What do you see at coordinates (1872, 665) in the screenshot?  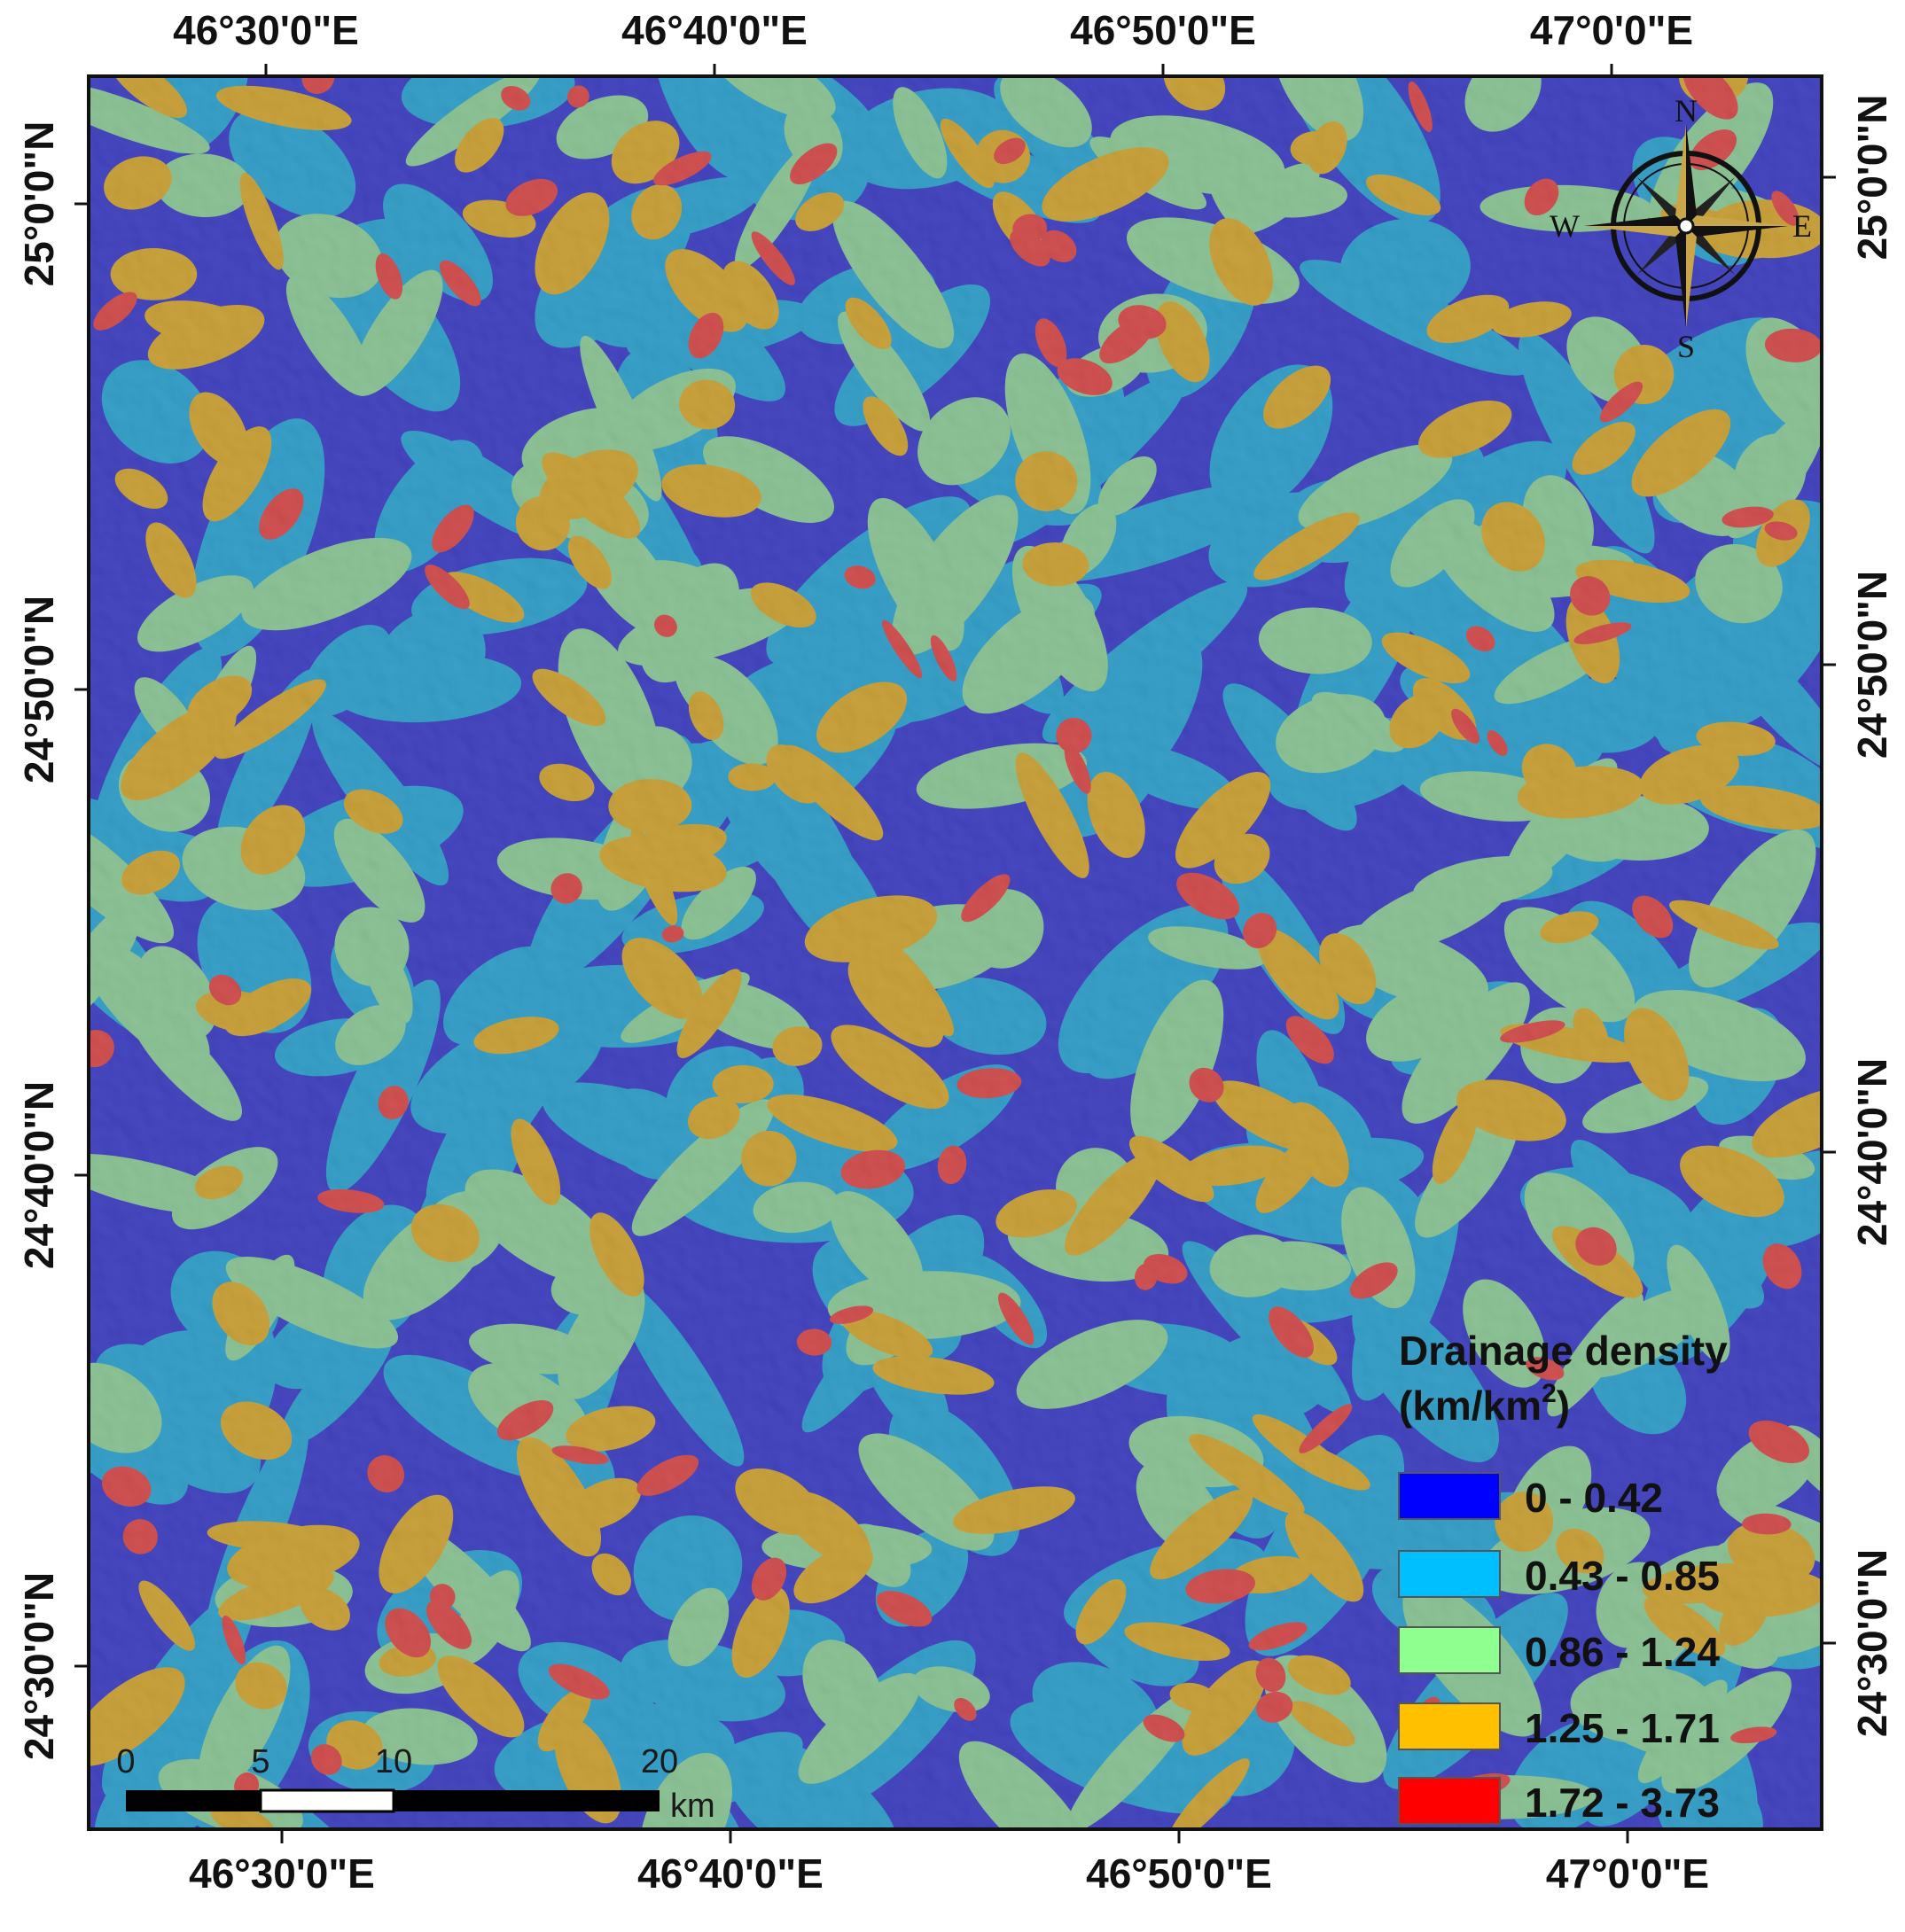 I see `right-tick-label: 24°50'0"N` at bounding box center [1872, 665].